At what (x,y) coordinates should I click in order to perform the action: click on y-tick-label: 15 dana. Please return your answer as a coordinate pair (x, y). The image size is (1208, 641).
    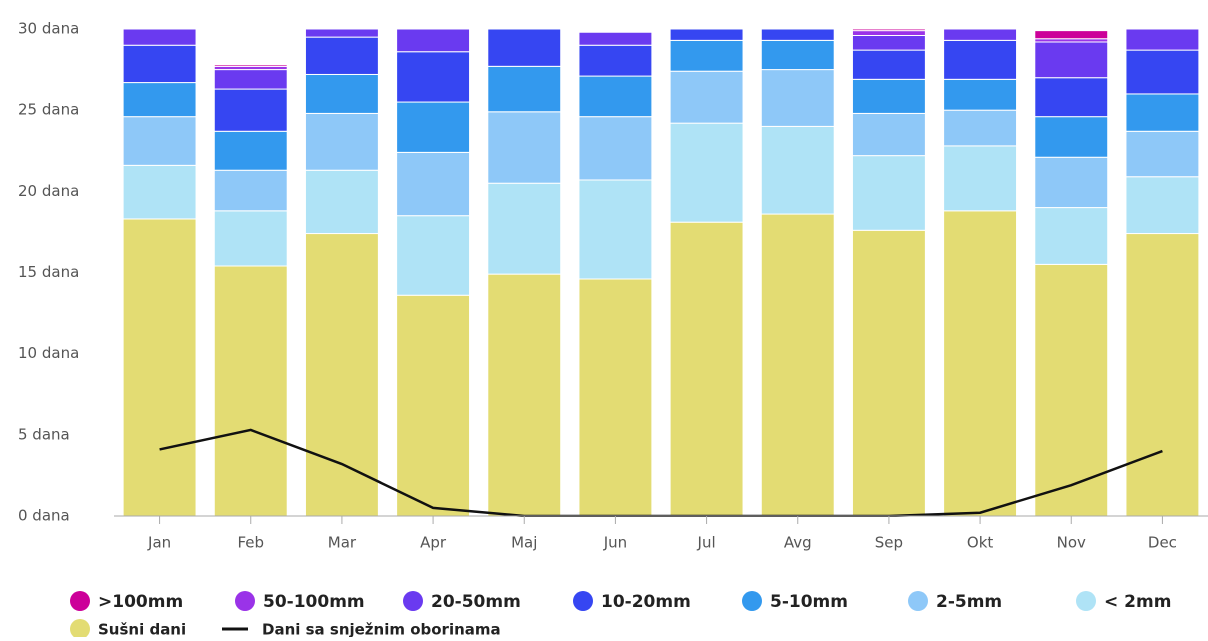
    Looking at the image, I should click on (48, 272).